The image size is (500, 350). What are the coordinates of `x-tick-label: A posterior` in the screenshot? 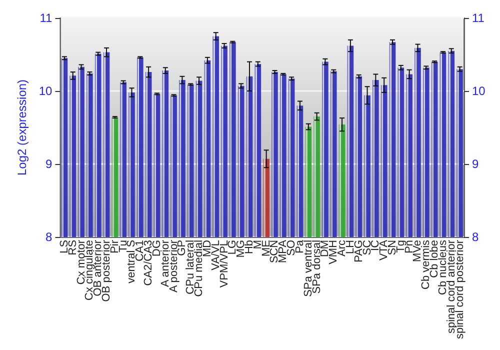 It's located at (174, 266).